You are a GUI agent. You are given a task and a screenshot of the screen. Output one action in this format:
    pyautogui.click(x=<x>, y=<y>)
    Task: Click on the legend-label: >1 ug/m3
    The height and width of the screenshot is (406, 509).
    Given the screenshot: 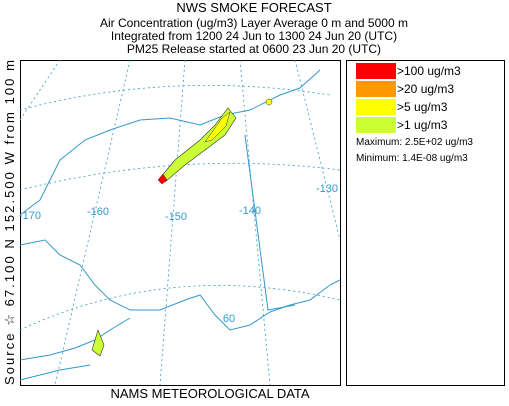 What is the action you would take?
    pyautogui.click(x=422, y=125)
    